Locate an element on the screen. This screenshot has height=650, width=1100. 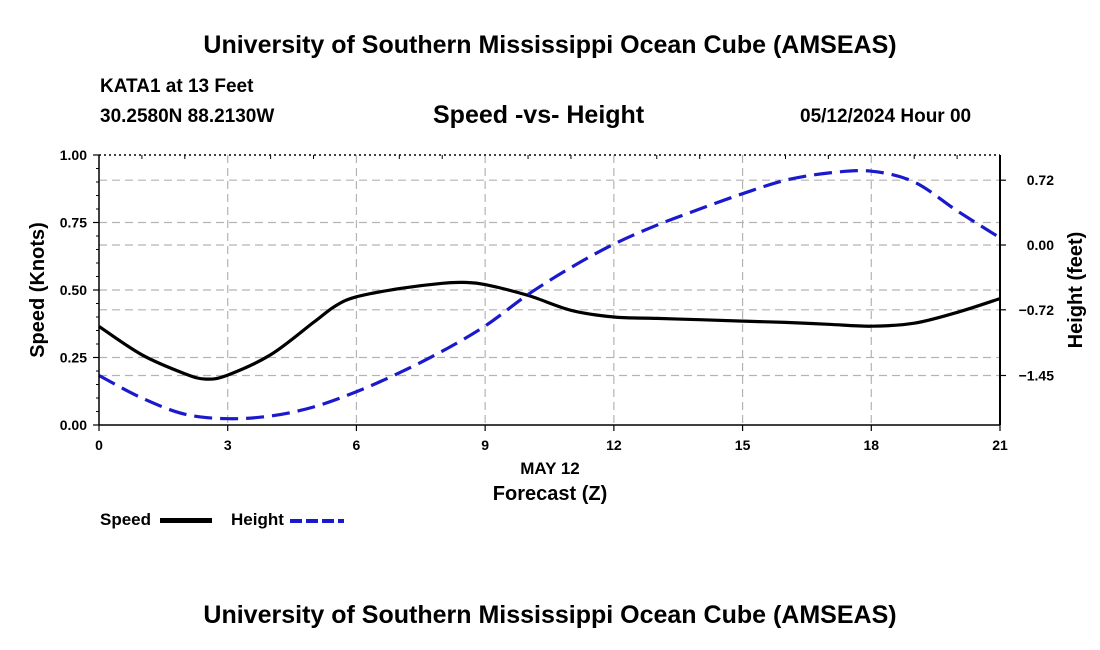
x-tick-label: 6 is located at coordinates (357, 445).